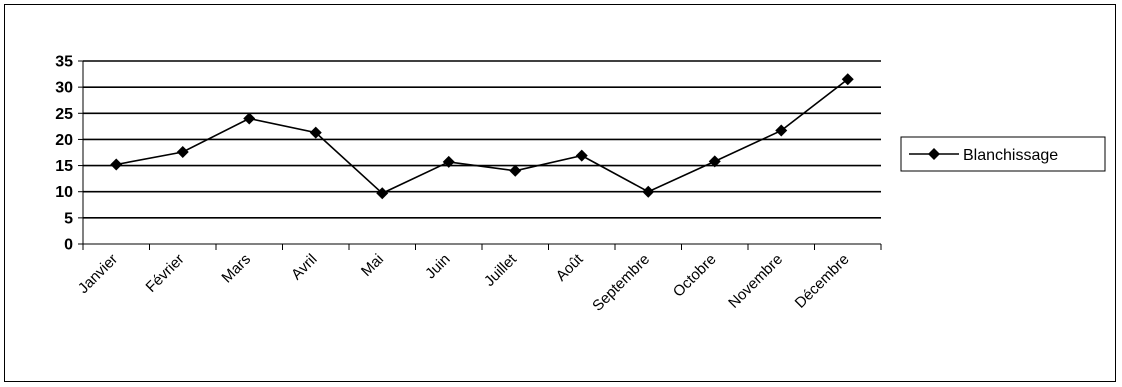 This screenshot has width=1122, height=387. Describe the element at coordinates (695, 276) in the screenshot. I see `x-tick-label: Octobre` at that location.